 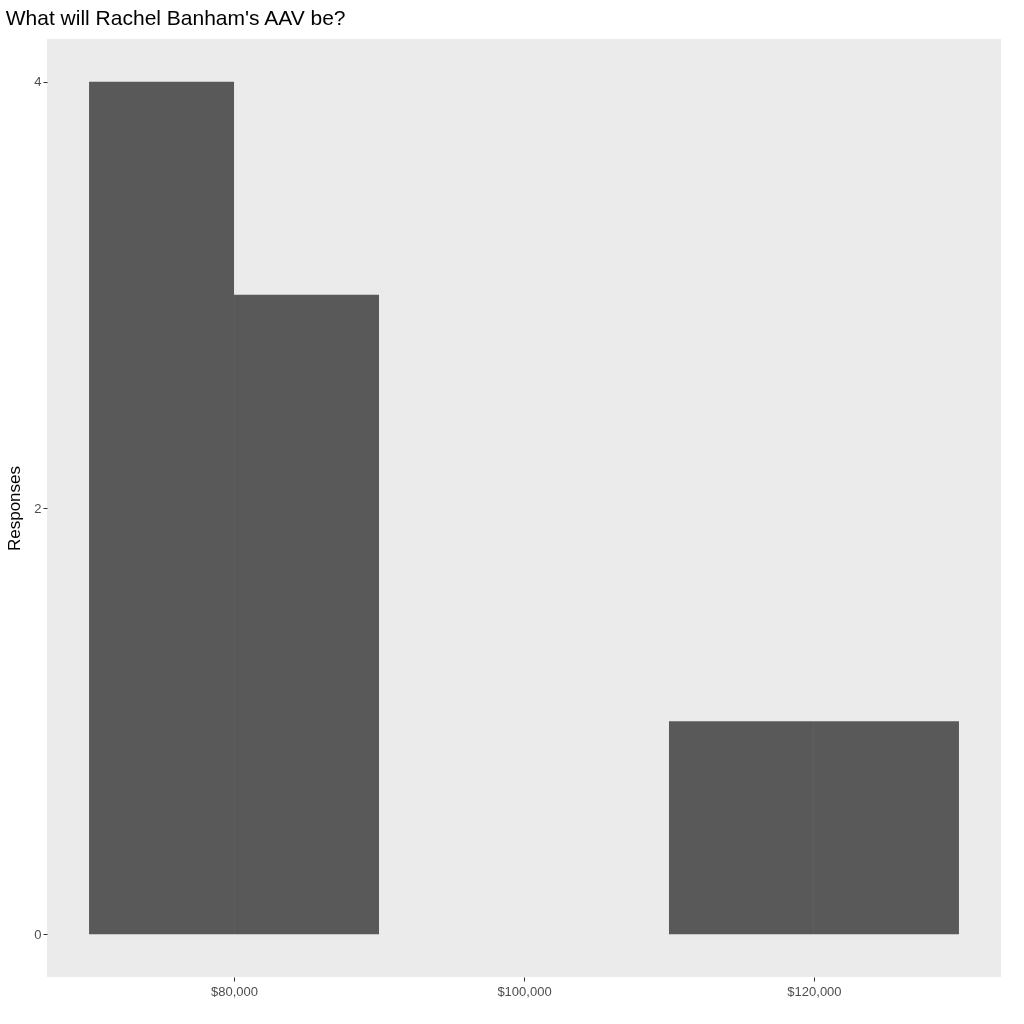 What do you see at coordinates (814, 991) in the screenshot?
I see `x-tick-label: $120,000` at bounding box center [814, 991].